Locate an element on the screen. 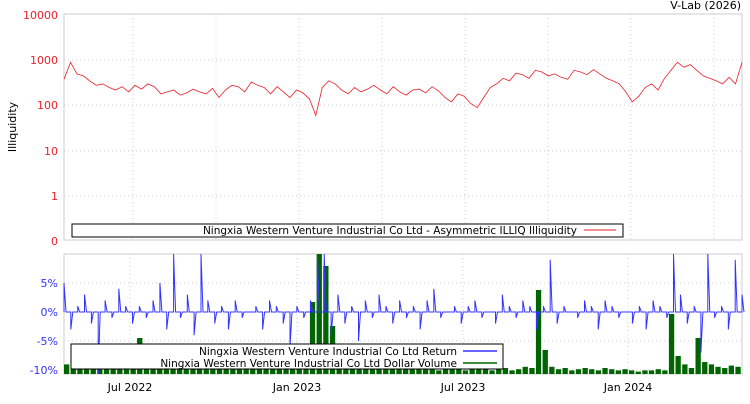  y-tick-label: 100 is located at coordinates (47, 105).